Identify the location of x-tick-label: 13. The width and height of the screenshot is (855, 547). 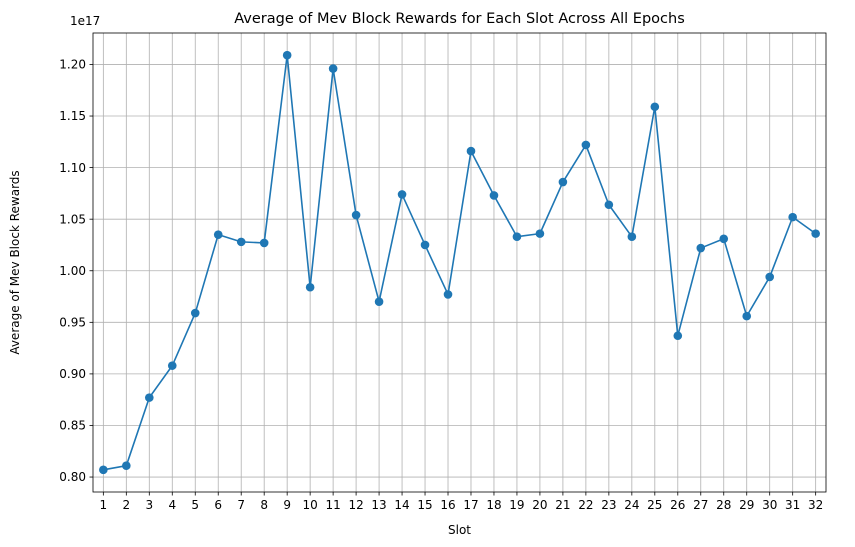
(378, 505).